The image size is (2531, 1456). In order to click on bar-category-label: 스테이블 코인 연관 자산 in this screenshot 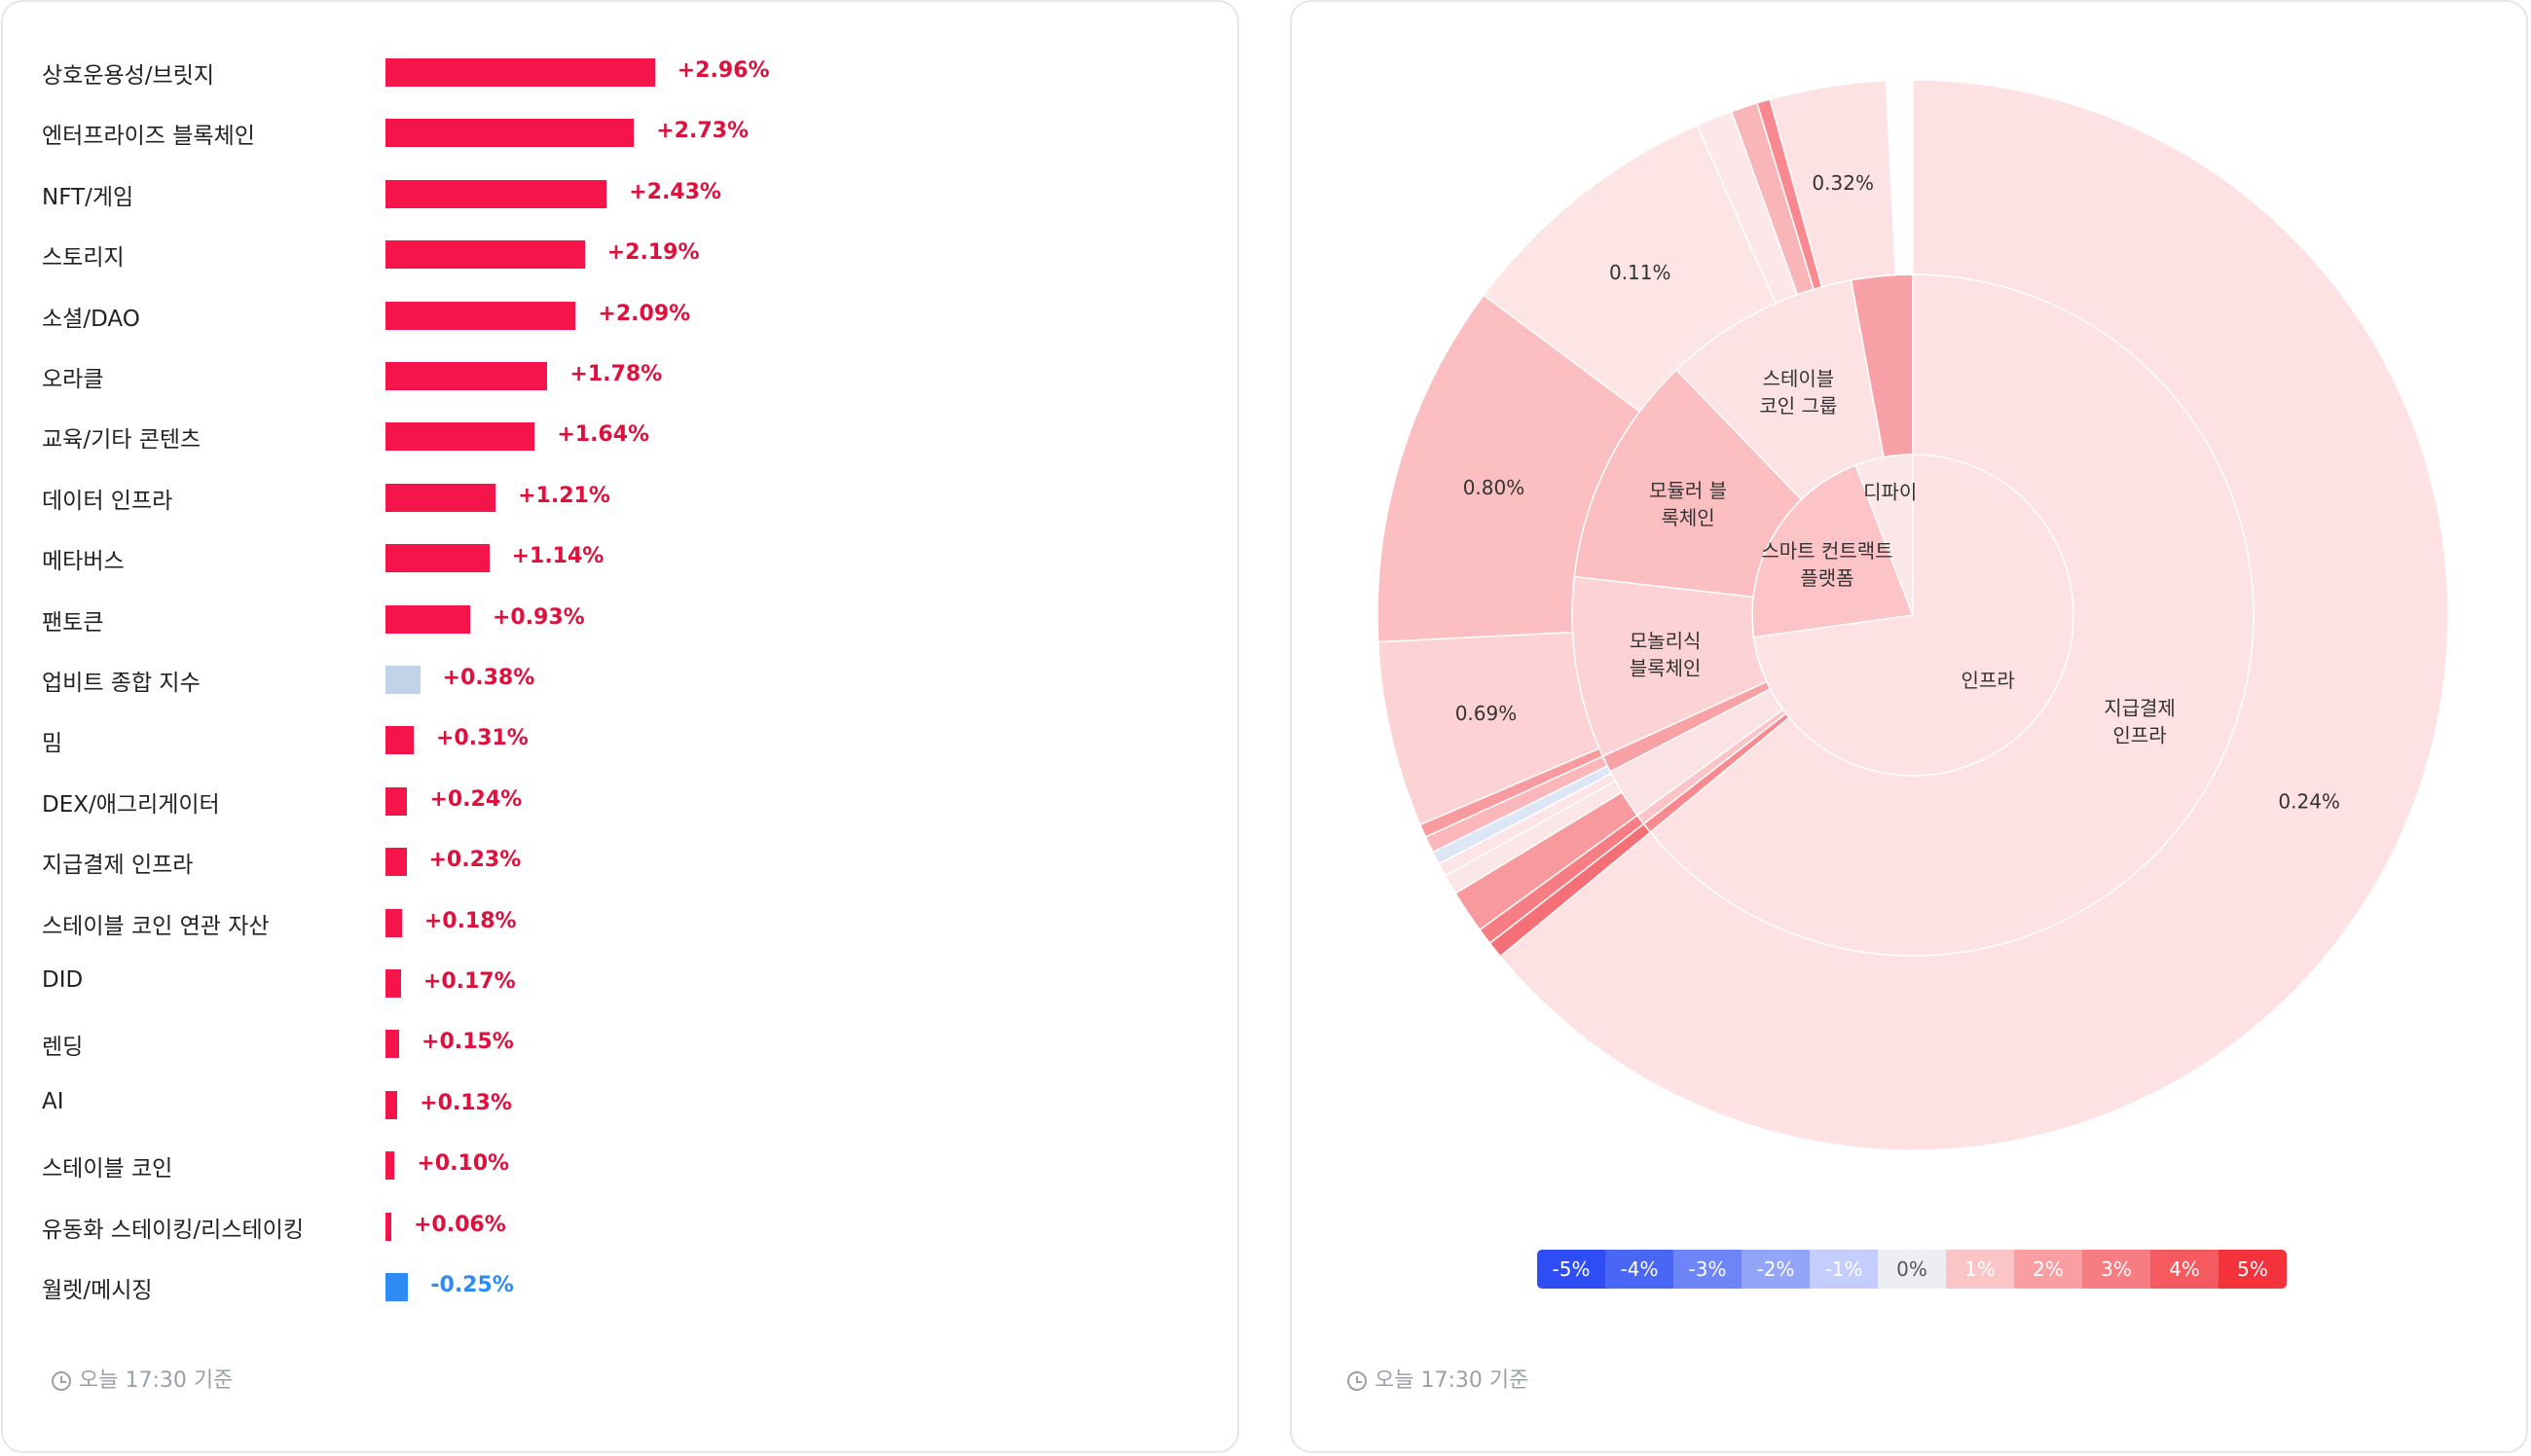, I will do `click(156, 926)`.